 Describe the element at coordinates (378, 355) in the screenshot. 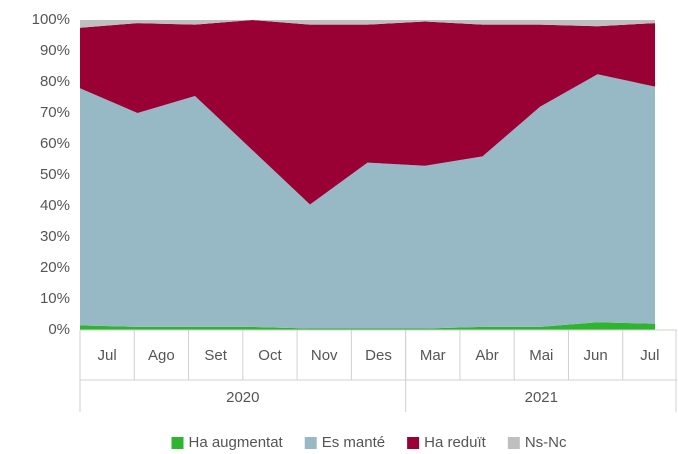

I see `x-tick-label: Des` at that location.